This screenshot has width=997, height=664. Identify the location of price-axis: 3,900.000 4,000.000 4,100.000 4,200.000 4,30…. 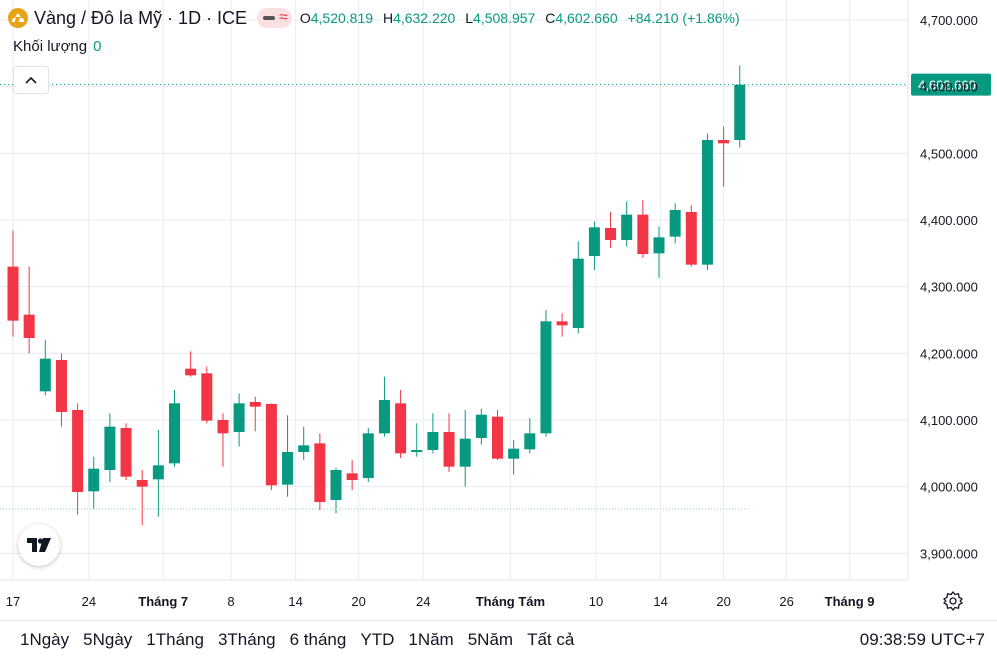
(949, 287).